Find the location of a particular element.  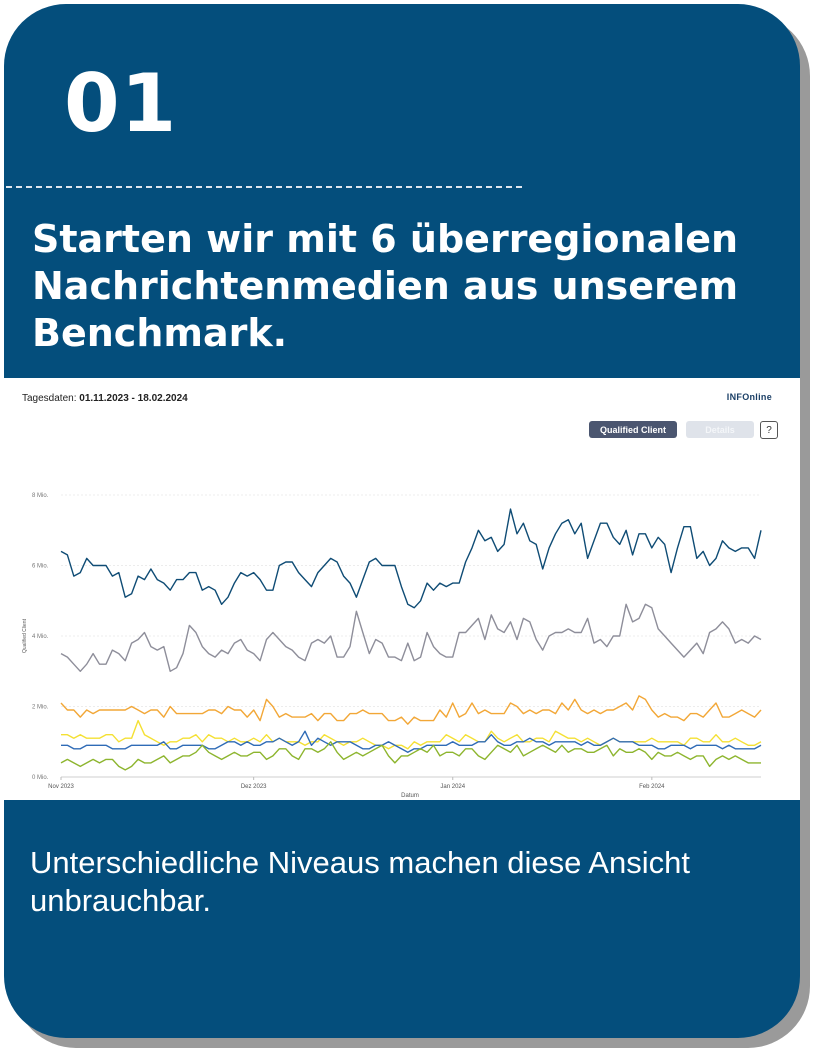

x-tick-label: Nov 2023 is located at coordinates (61, 787).